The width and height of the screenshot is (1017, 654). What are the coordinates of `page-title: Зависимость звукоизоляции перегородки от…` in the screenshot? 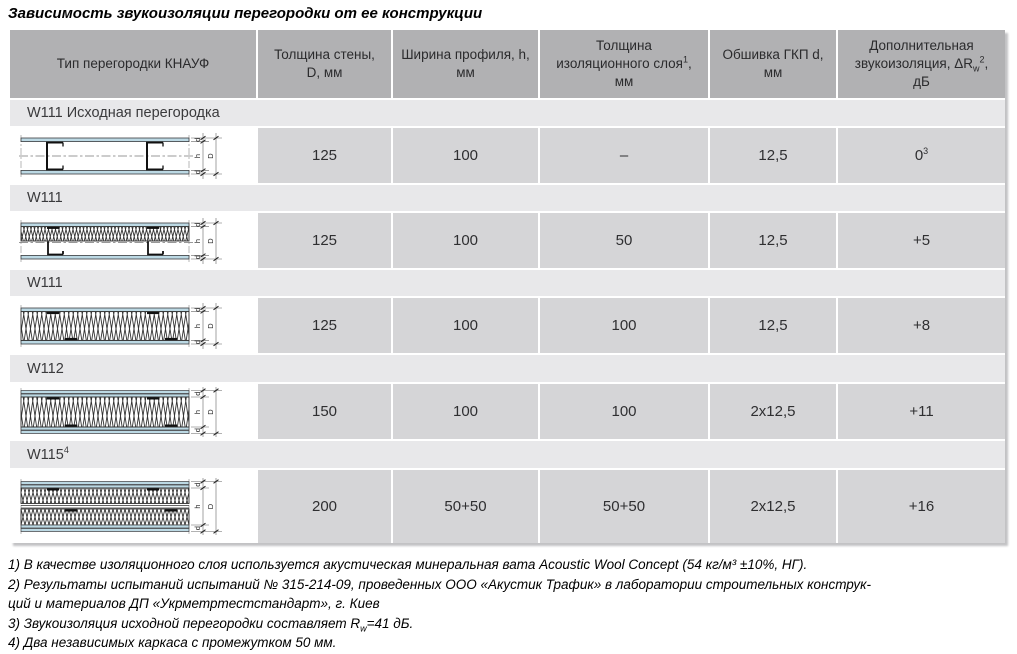 It's located at (245, 13).